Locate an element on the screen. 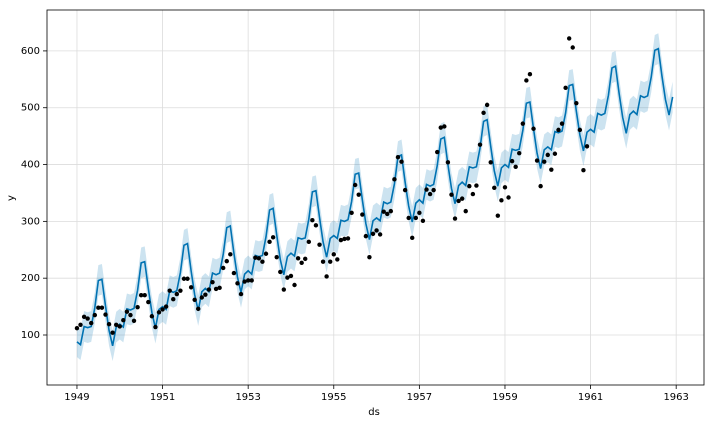 The image size is (712, 428). x-tick-label: 1953 is located at coordinates (247, 397).